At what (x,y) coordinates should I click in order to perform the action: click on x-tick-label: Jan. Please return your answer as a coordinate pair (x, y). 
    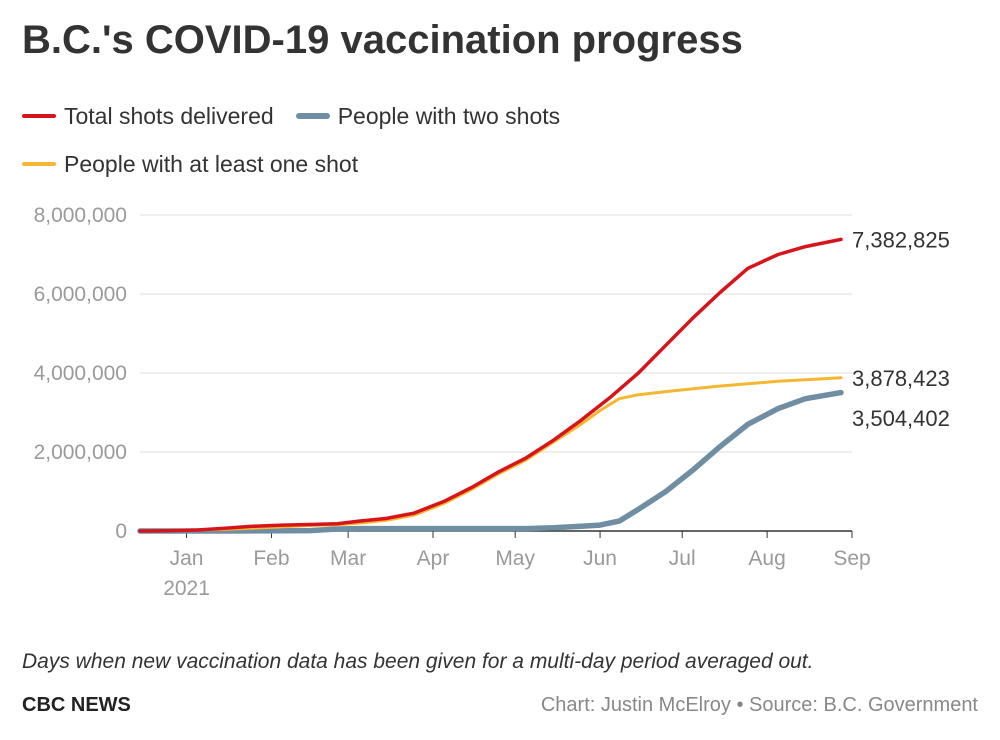
    Looking at the image, I should click on (187, 558).